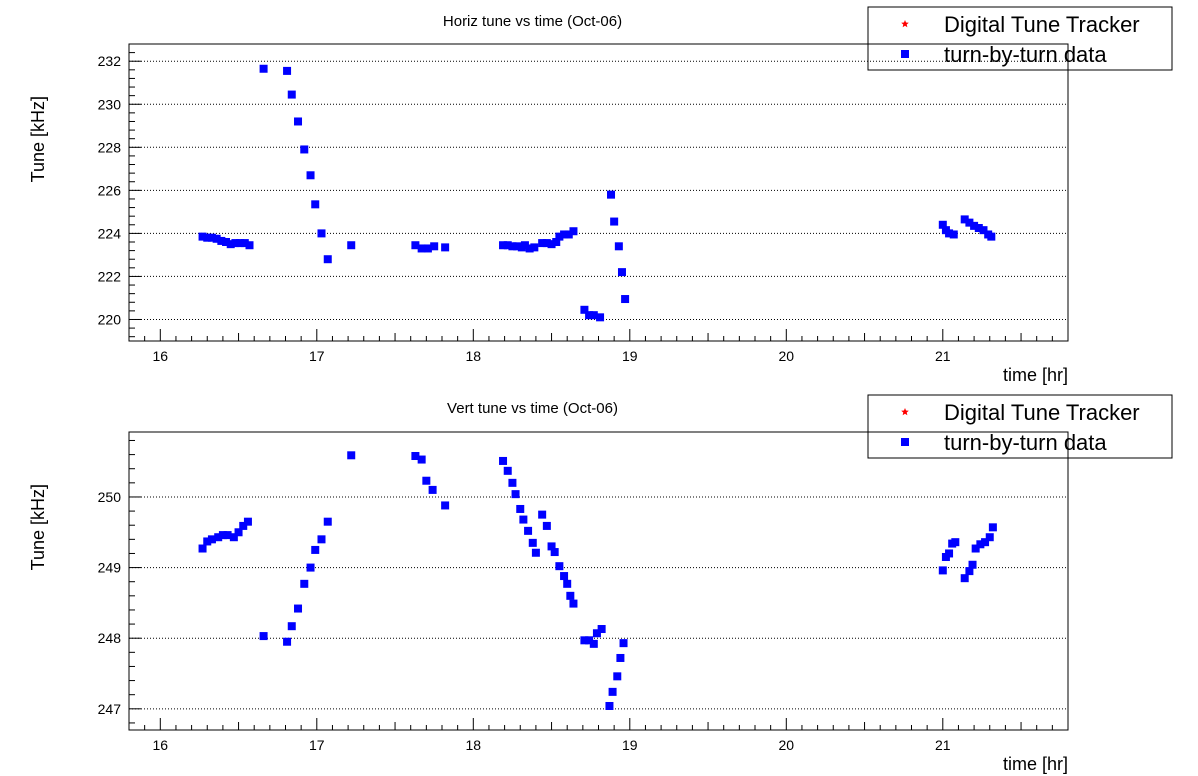 The image size is (1198, 776). Describe the element at coordinates (110, 104) in the screenshot. I see `y-tick-label: 230` at that location.